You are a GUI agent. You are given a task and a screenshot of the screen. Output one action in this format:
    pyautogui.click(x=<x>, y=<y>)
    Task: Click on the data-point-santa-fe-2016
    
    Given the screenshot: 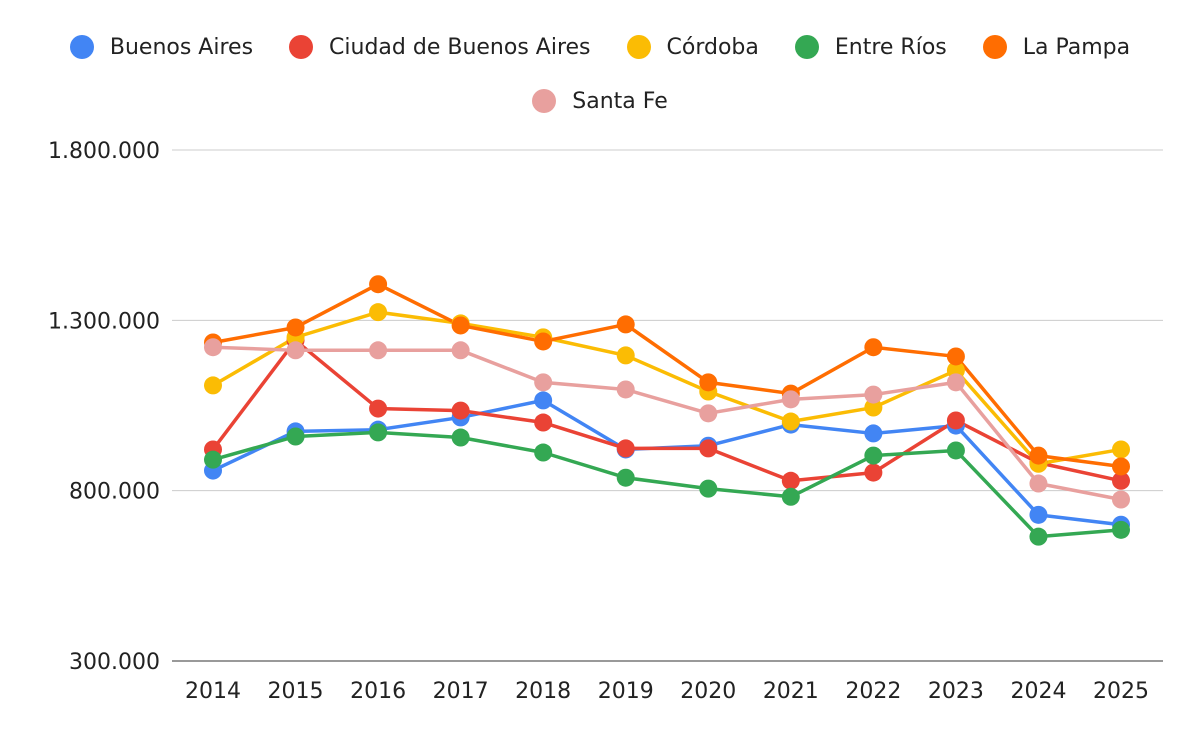 What is the action you would take?
    pyautogui.click(x=378, y=350)
    